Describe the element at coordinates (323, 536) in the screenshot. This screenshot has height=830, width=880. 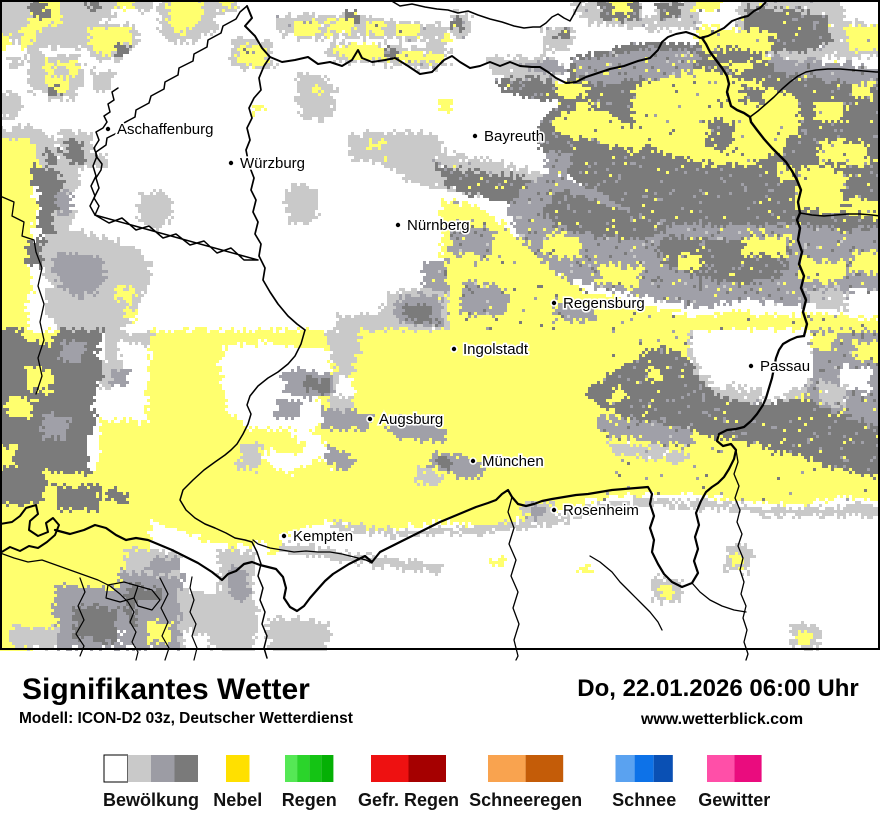
I see `svg-text: Kempten` at that location.